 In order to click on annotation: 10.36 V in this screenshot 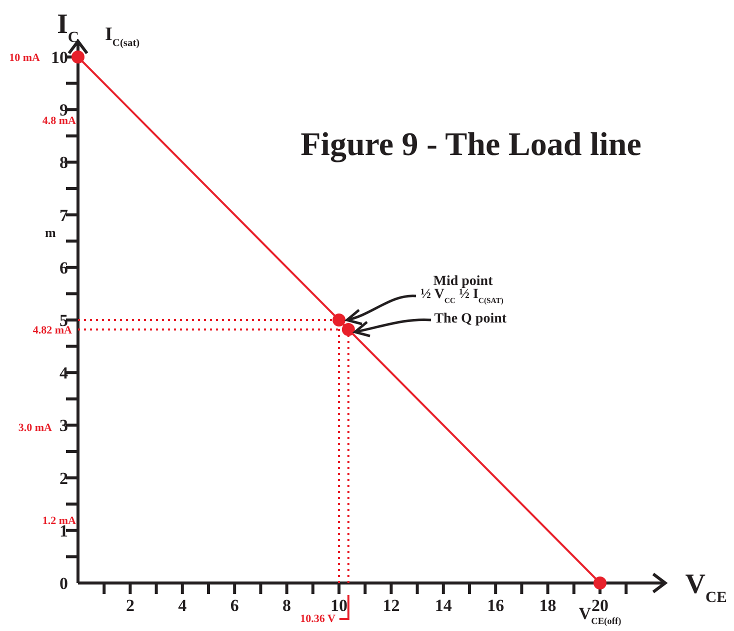, I will do `click(318, 619)`.